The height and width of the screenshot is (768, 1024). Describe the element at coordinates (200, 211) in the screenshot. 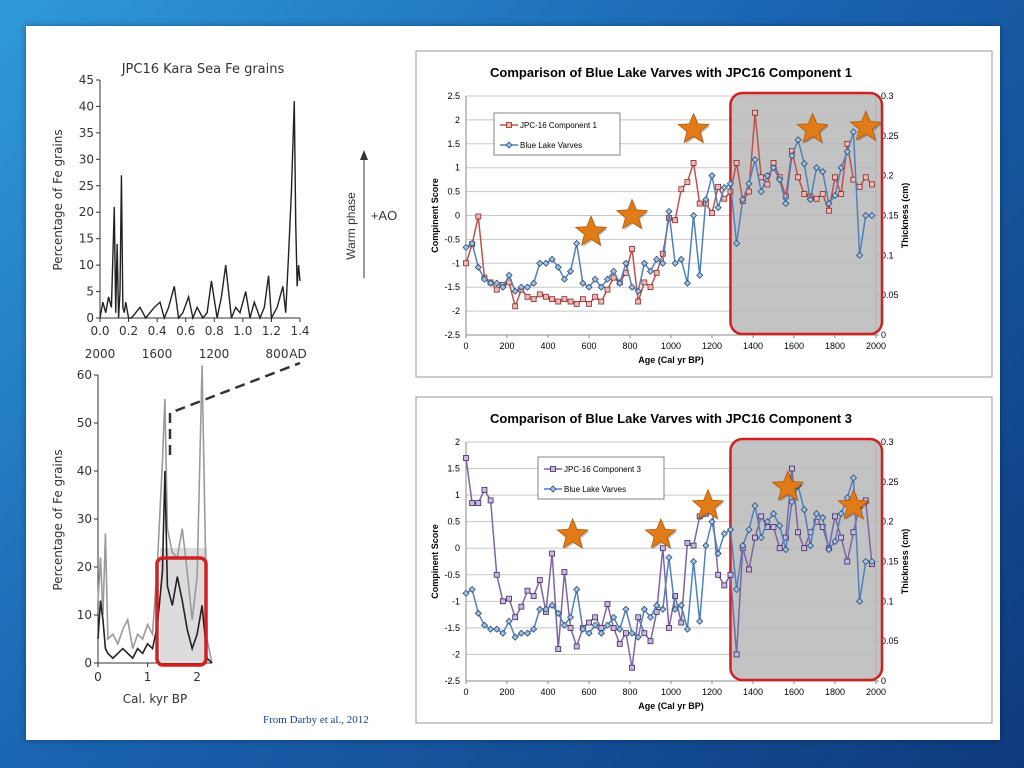

I see `fe-top-line` at that location.